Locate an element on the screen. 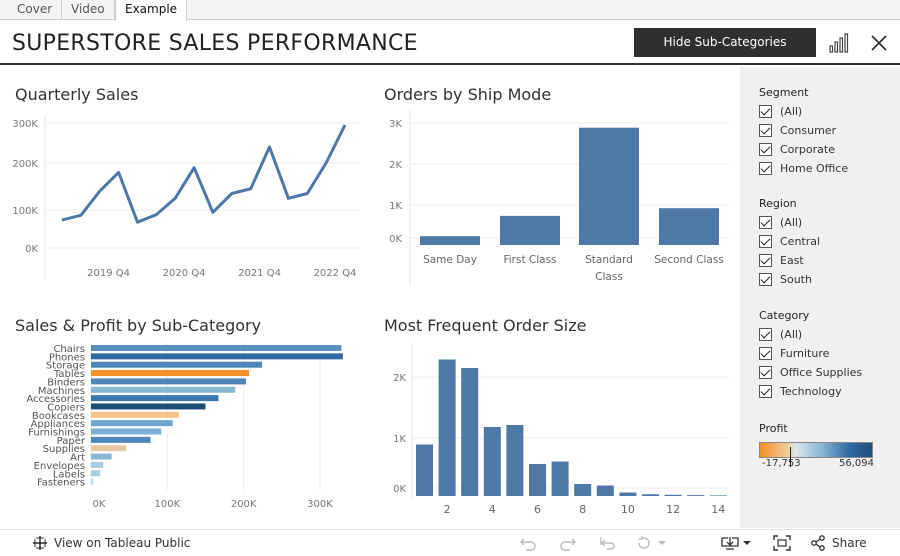 The width and height of the screenshot is (900, 556). filter-option-south: South is located at coordinates (789, 279).